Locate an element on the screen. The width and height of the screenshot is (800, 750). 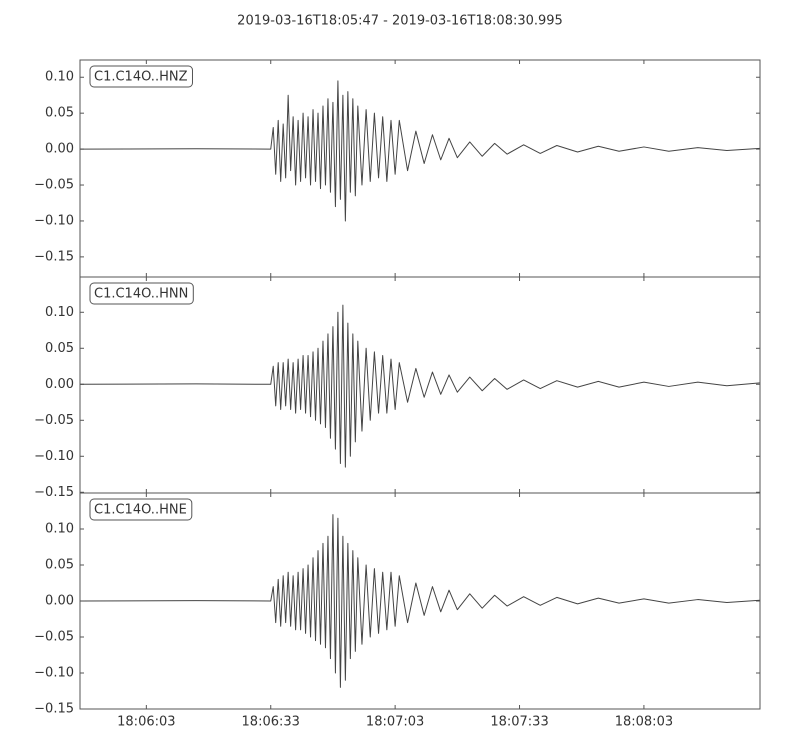
x-tick-label: 18:06:03 is located at coordinates (146, 722).